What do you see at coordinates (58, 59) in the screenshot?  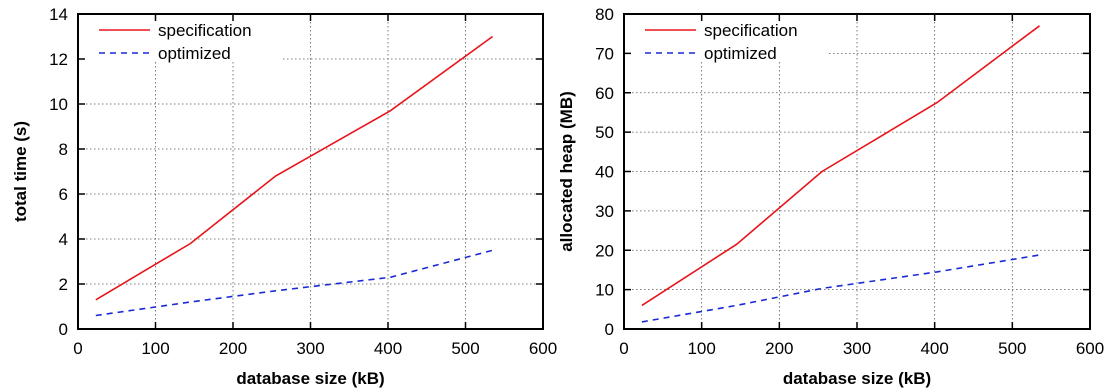 I see `y-tick-label: 12` at bounding box center [58, 59].